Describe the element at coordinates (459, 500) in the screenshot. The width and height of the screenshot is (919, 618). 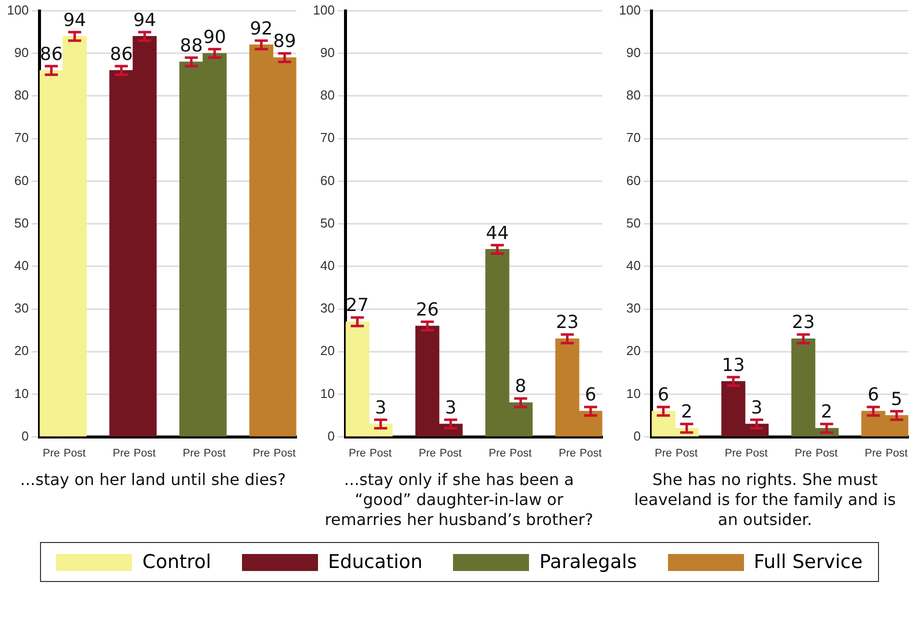
I see `x-axis-title: ...stay only if she has been a “good” daughter-in-law or remarries her husband’s brother?` at that location.